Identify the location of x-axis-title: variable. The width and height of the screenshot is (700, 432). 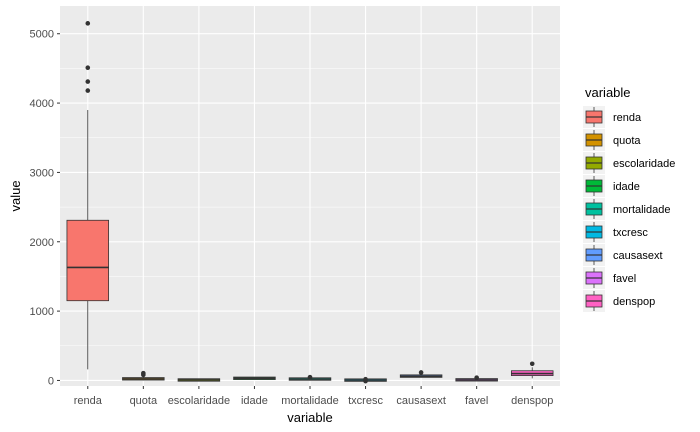
(310, 417).